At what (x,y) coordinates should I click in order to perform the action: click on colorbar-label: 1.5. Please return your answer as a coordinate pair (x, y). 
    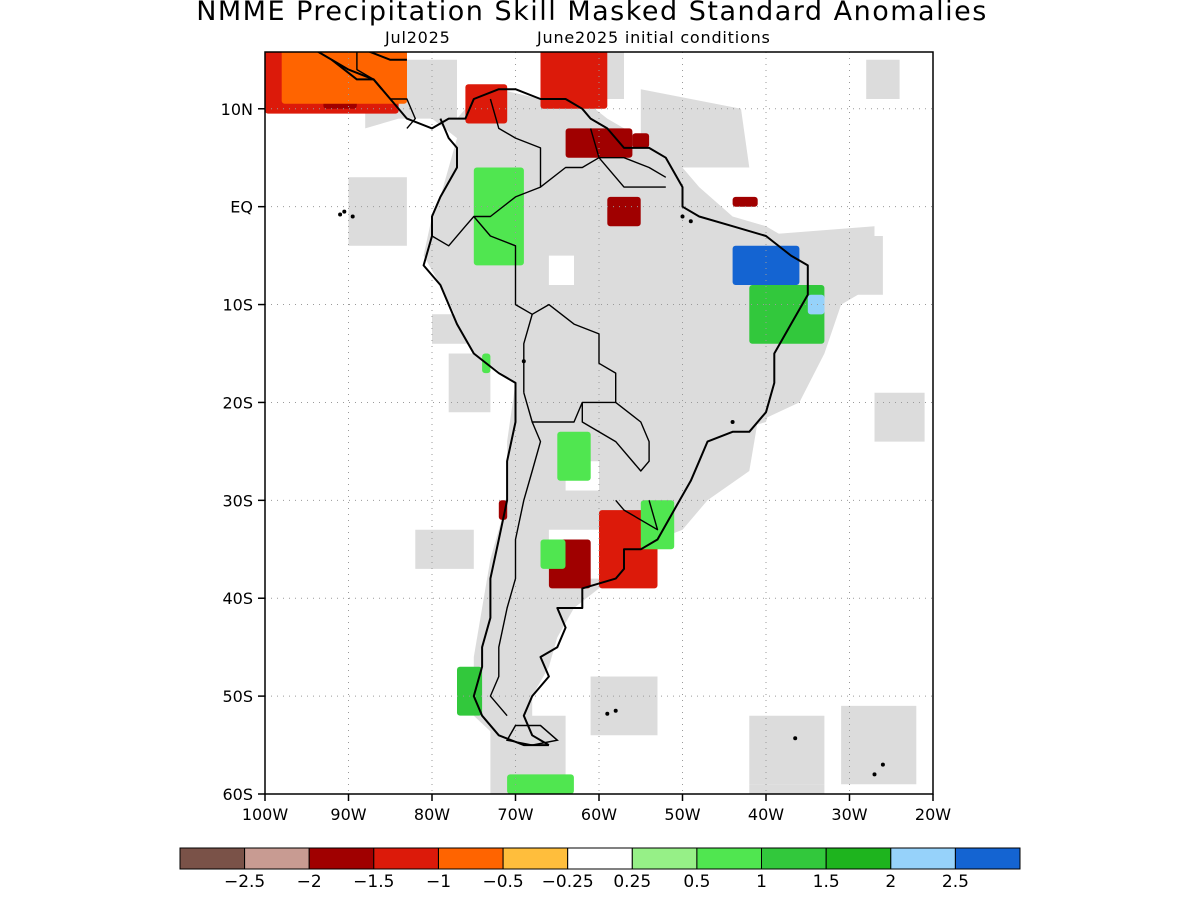
    Looking at the image, I should click on (826, 882).